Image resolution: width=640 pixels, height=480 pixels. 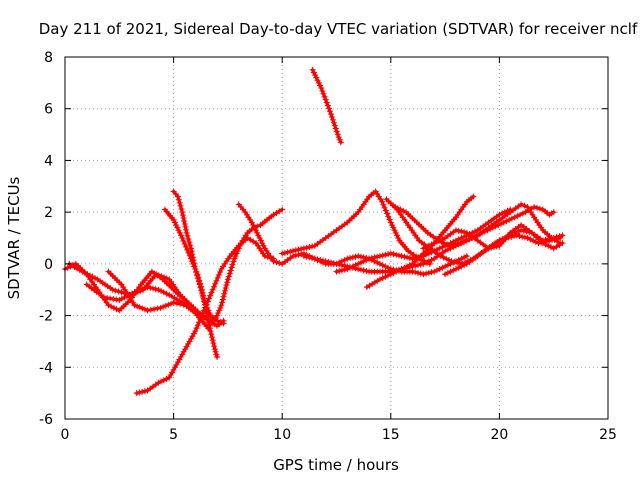 I want to click on x-tick-label: 20, so click(x=499, y=435).